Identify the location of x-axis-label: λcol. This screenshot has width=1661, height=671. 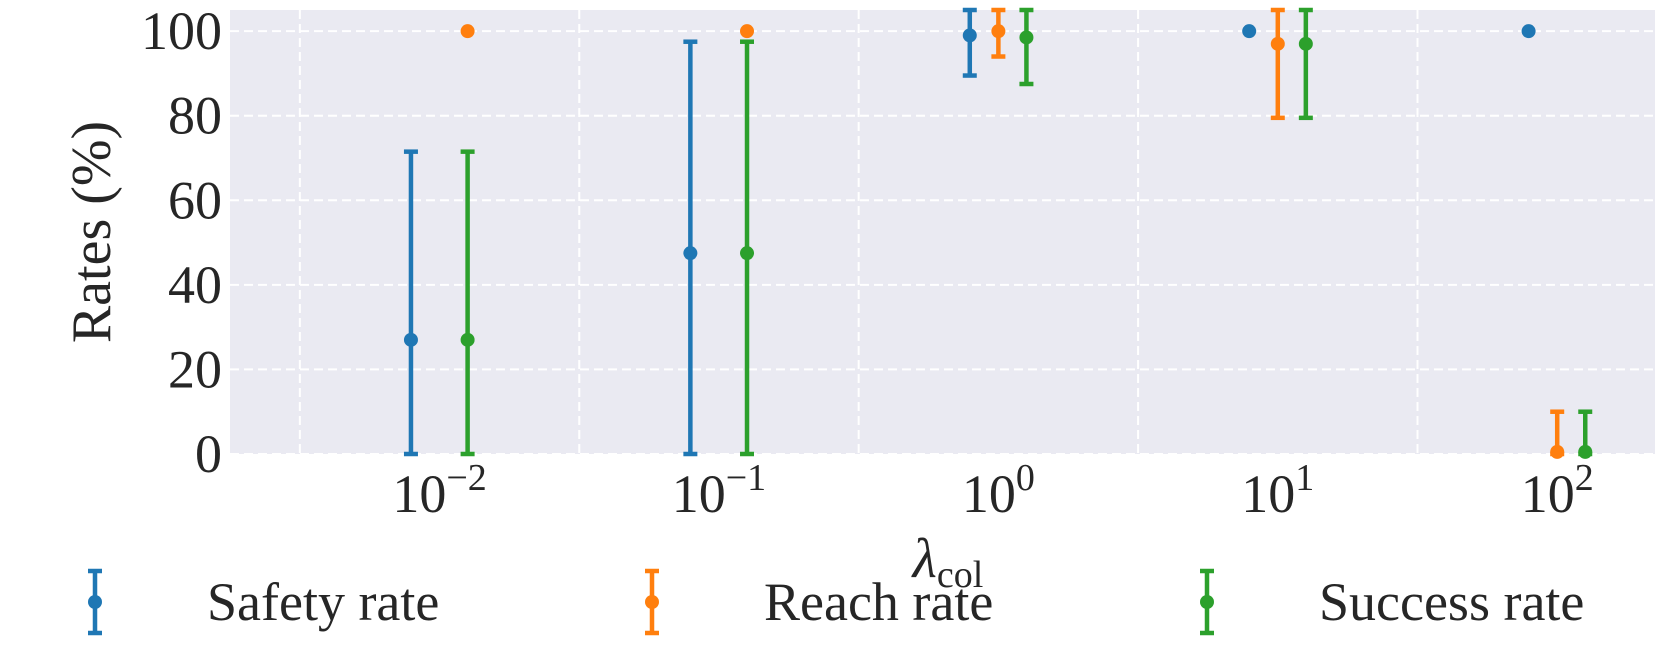
(947, 562).